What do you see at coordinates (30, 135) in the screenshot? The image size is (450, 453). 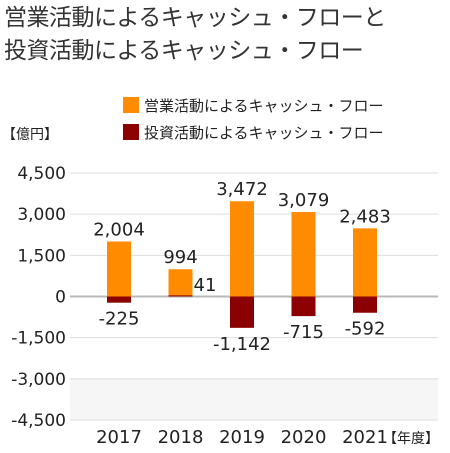 I see `y-axis-unit-label: 【億円】` at bounding box center [30, 135].